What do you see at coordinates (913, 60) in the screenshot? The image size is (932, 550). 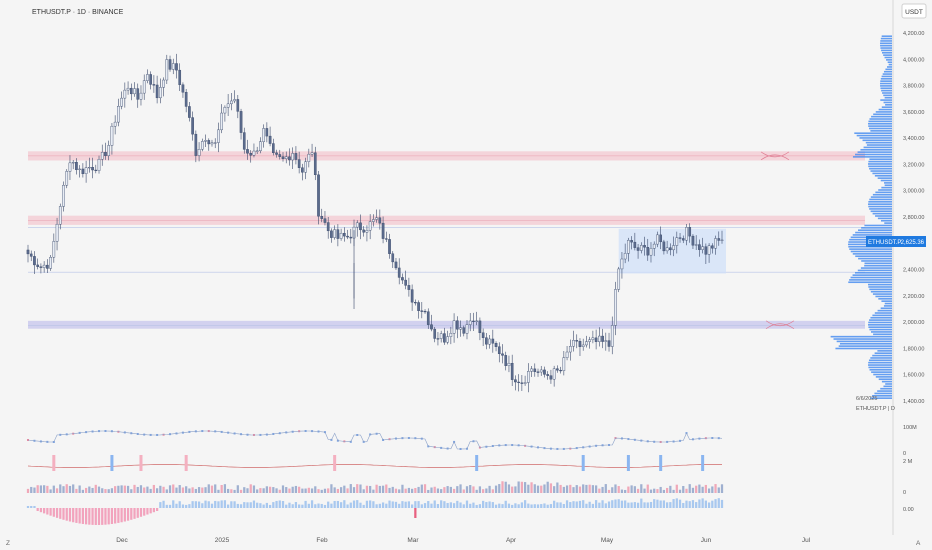 I see `price-tick-label: 4,000.00` at bounding box center [913, 60].